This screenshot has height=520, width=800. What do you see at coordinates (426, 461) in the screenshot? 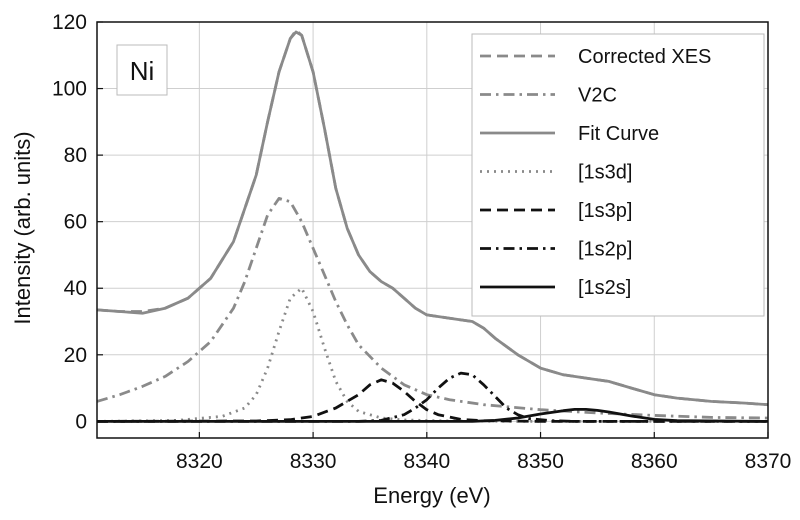
I see `x-tick-label: 8340` at bounding box center [426, 461].